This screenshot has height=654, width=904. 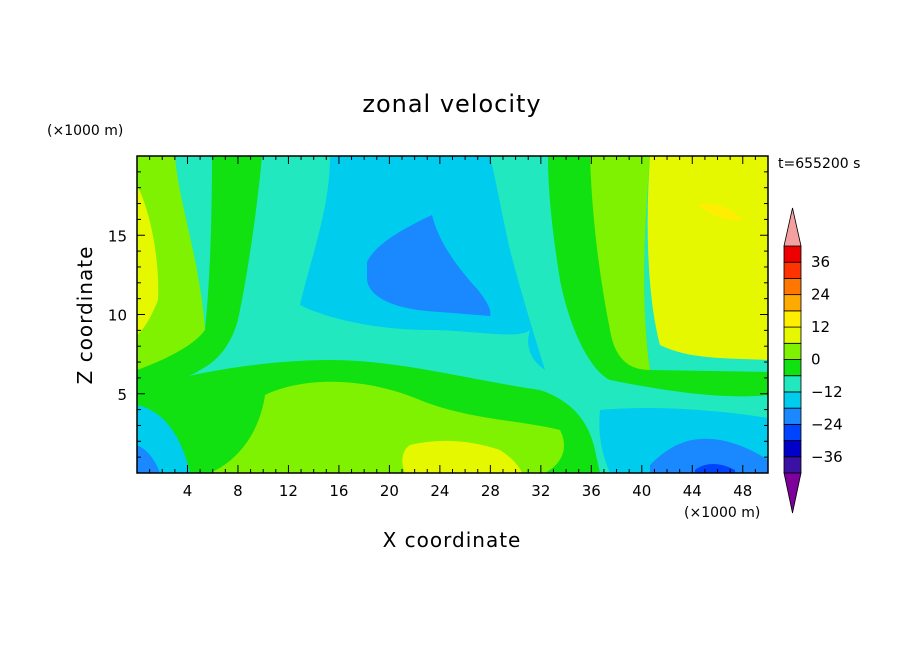 I want to click on colorbar-label: −36, so click(x=827, y=457).